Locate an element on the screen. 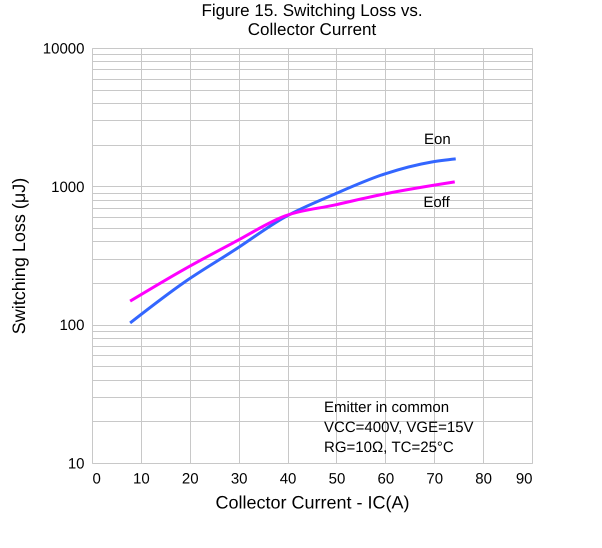  text: Figure 15. Switching Loss vs. is located at coordinates (312, 10).